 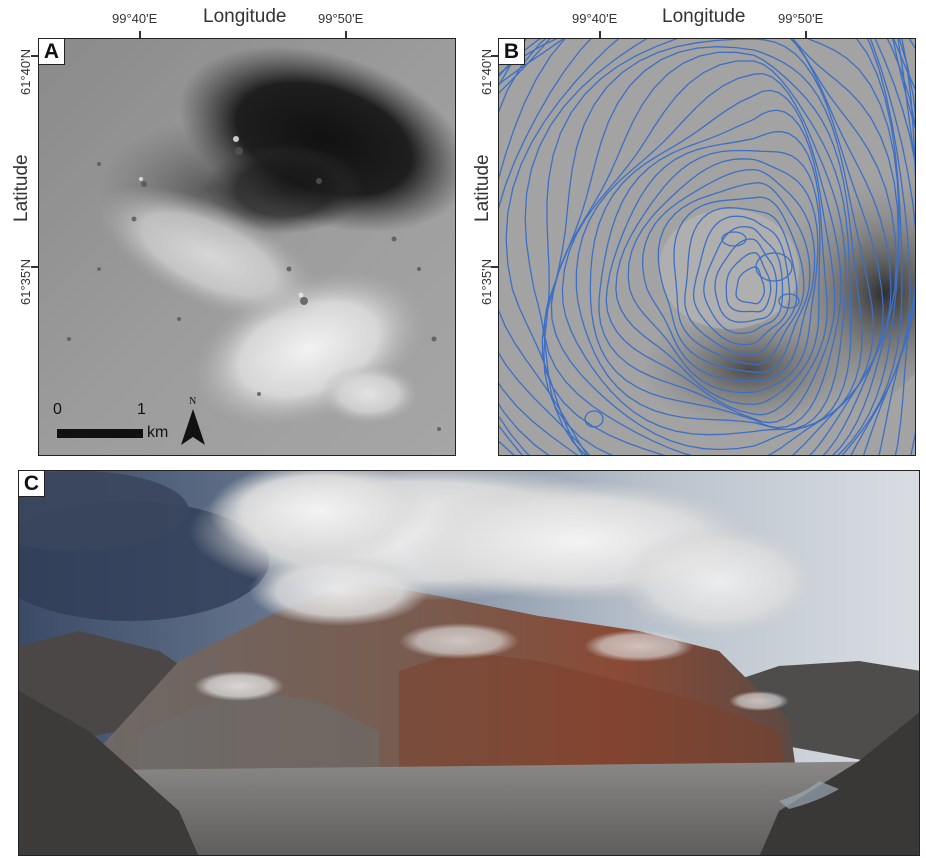 I want to click on panel-a-x-tick-1: 99°40'E, so click(x=135, y=18).